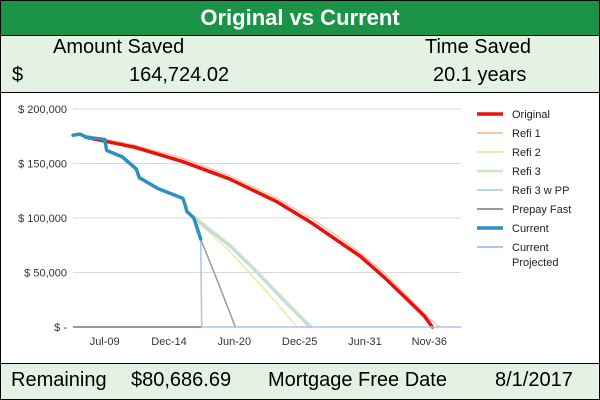  What do you see at coordinates (526, 134) in the screenshot?
I see `legend-label: Refi 1` at bounding box center [526, 134].